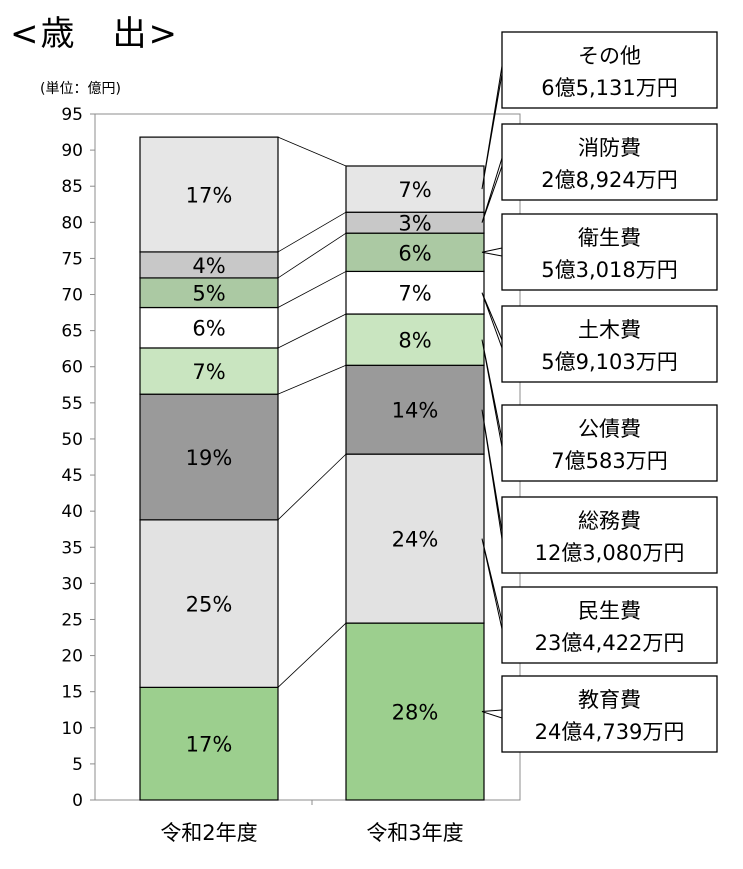 This screenshot has width=743, height=869. I want to click on callout-amount: 12億3,080万円, so click(610, 553).